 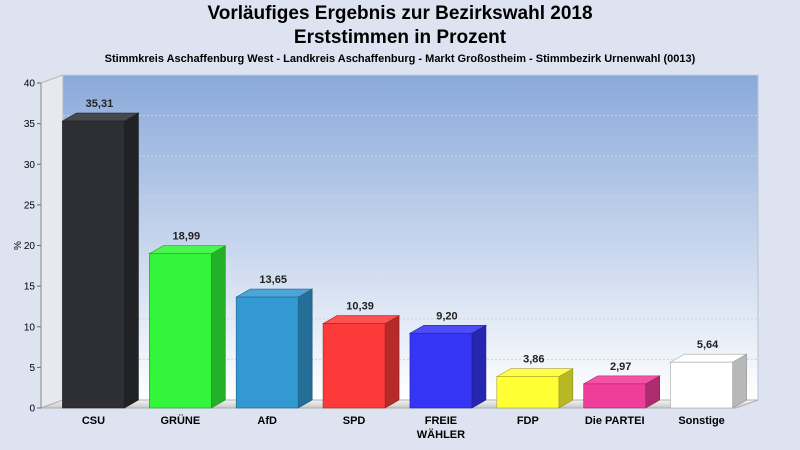 I want to click on y-axis: 0 5 10 15 20 25 30 35 40%, so click(x=27, y=247).